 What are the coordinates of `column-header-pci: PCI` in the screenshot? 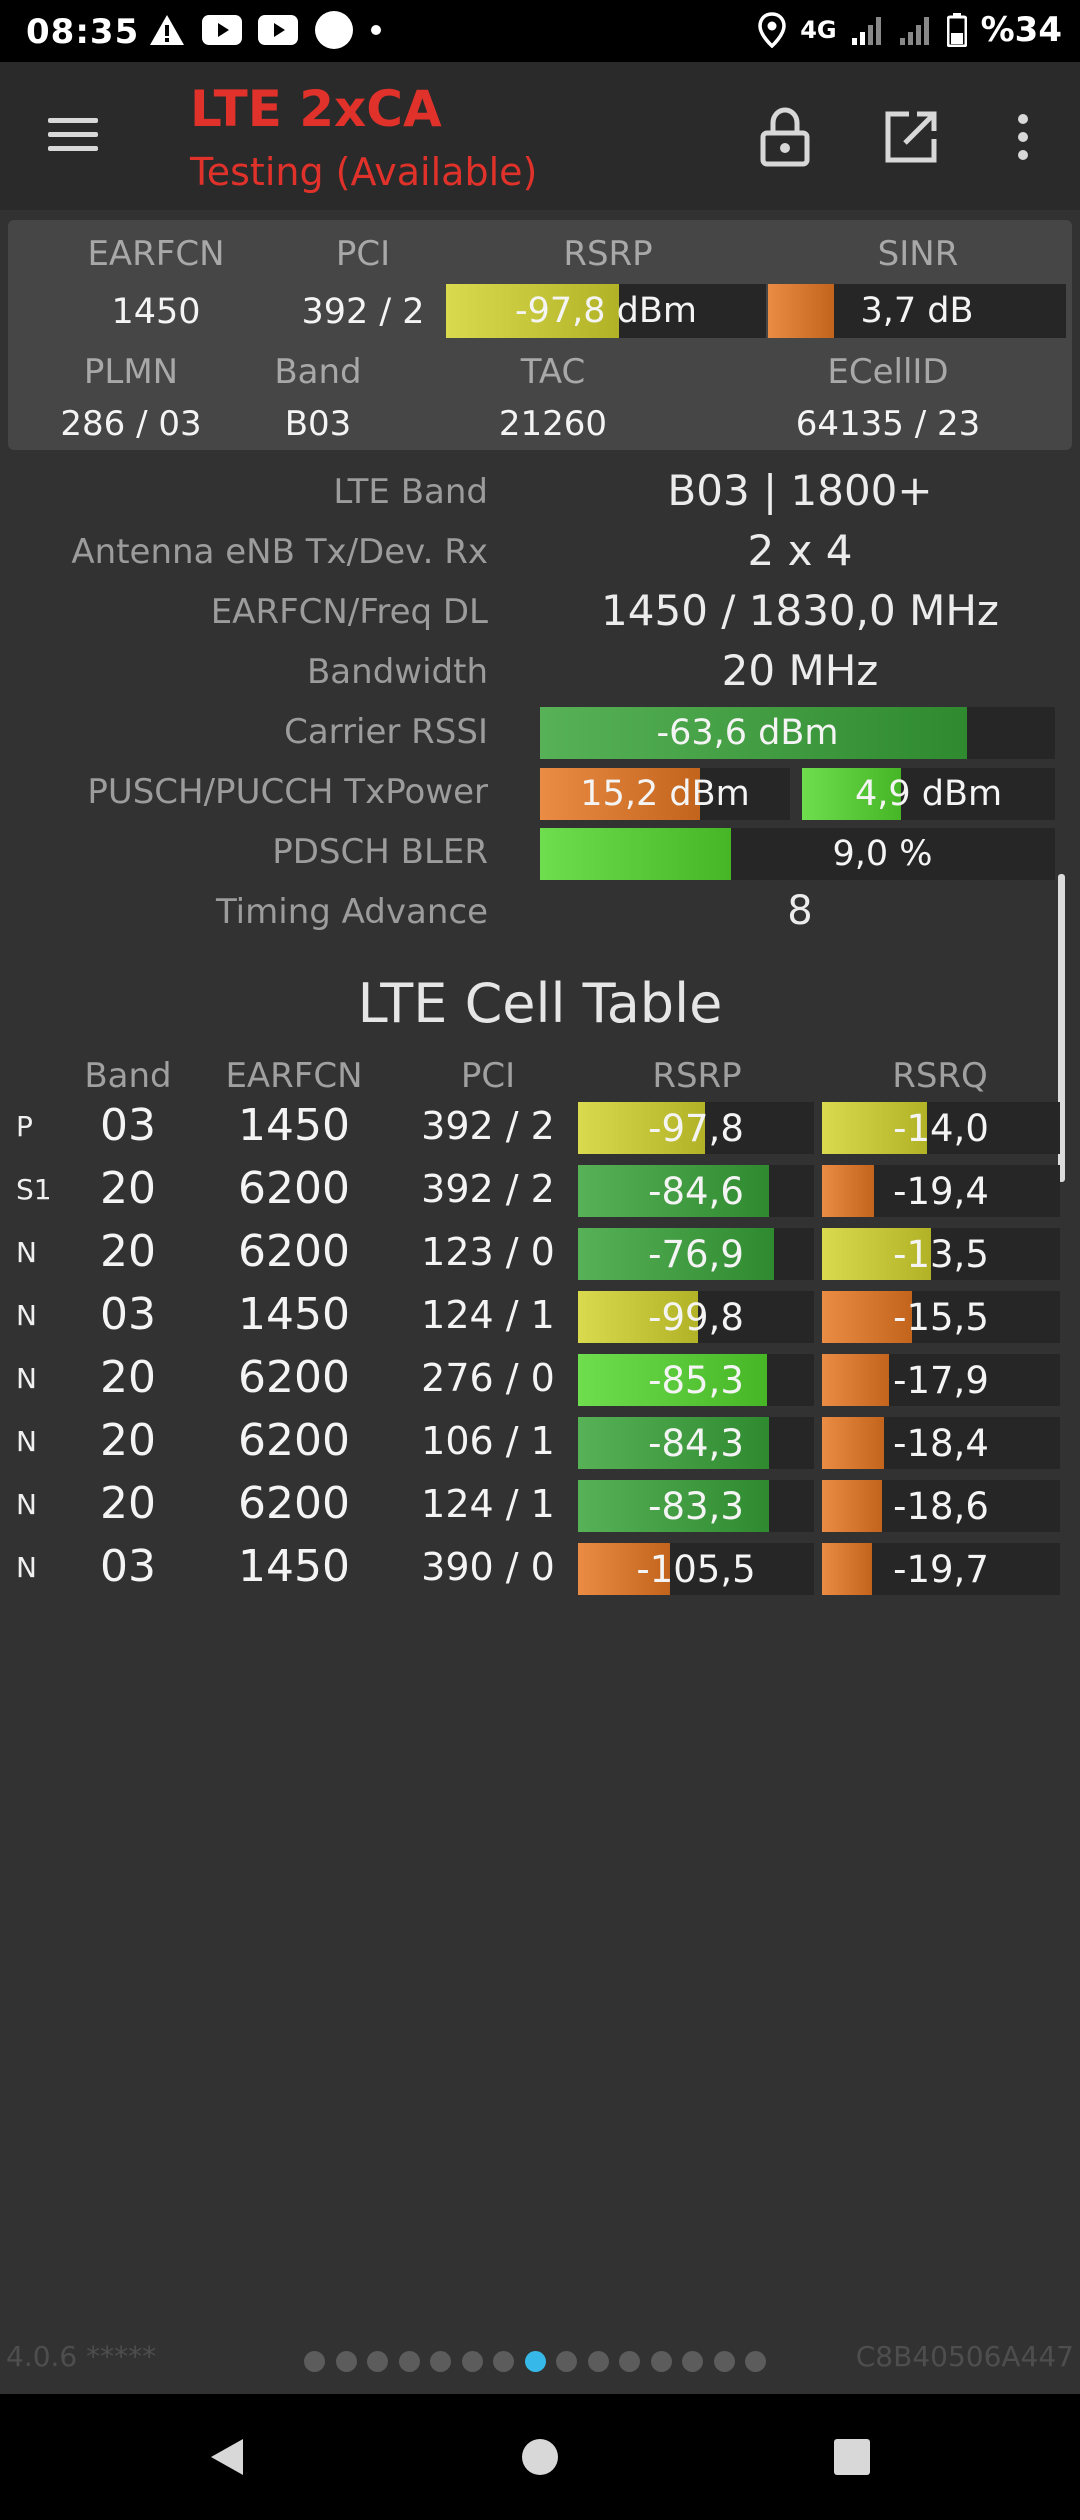 It's located at (488, 1076).